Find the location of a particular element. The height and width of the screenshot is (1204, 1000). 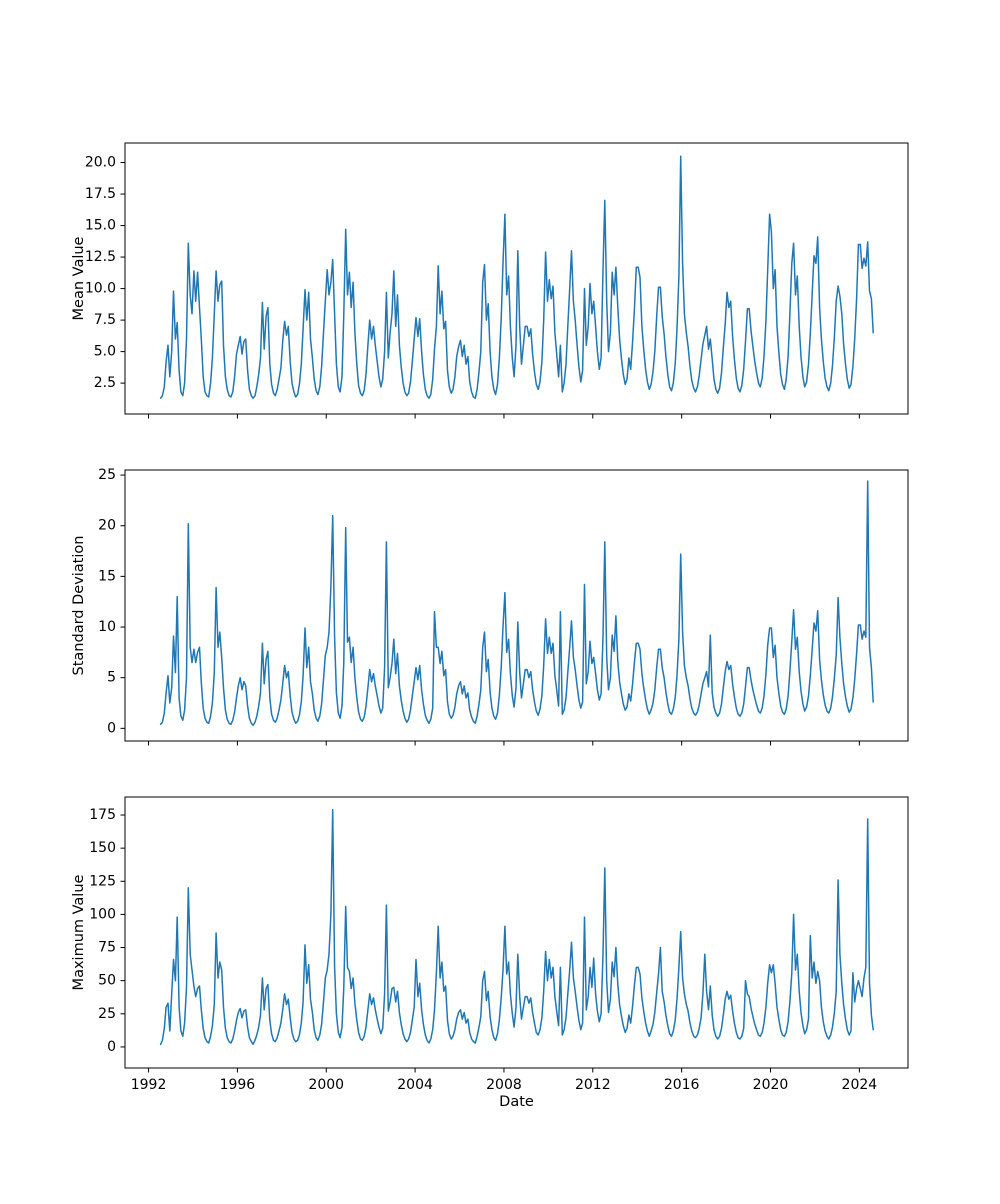

y-tick-label: 125 is located at coordinates (102, 881).